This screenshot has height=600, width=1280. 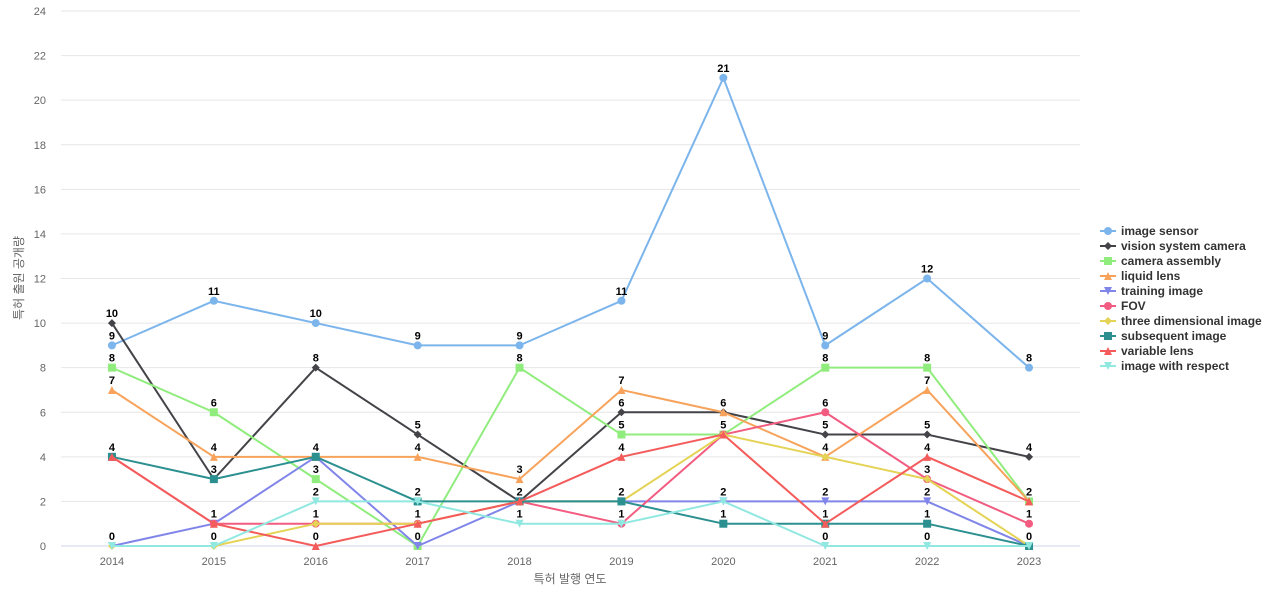 What do you see at coordinates (519, 562) in the screenshot?
I see `x-tick-label: 2018` at bounding box center [519, 562].